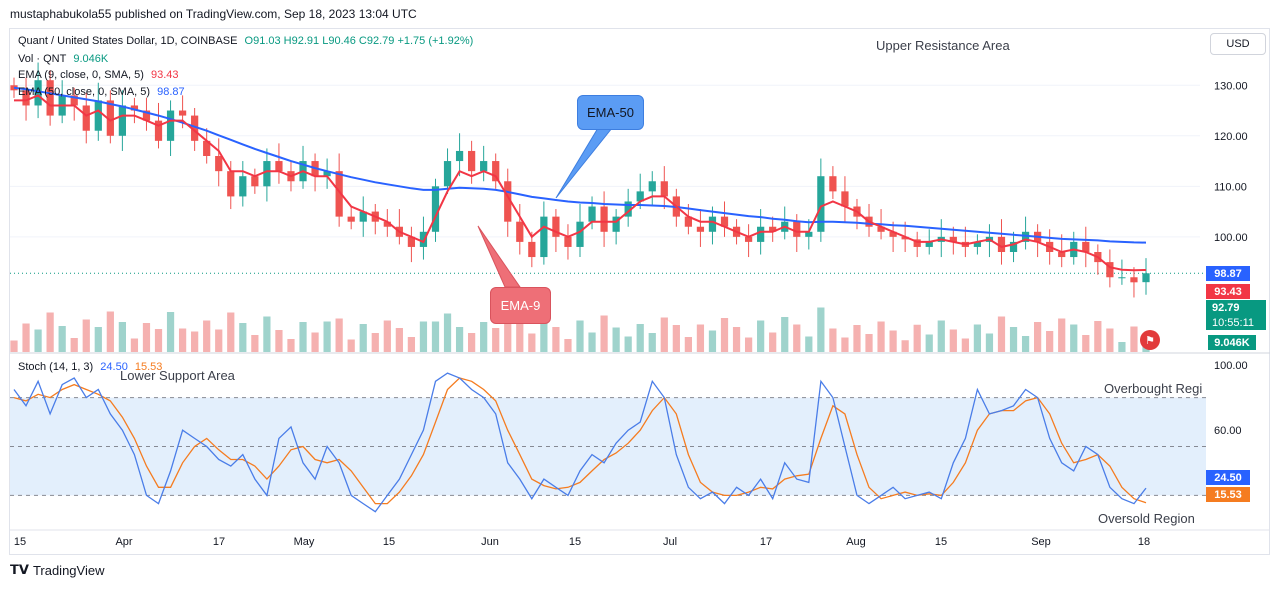 The image size is (1281, 589). I want to click on legend-ema9-label: EMA (9, close, 0, SMA, 5), so click(81, 75).